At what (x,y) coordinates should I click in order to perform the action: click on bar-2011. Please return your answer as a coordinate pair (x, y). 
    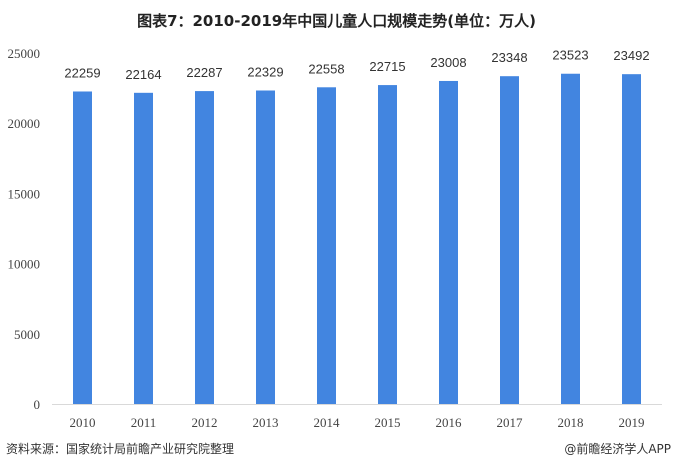
    Looking at the image, I should click on (143, 248).